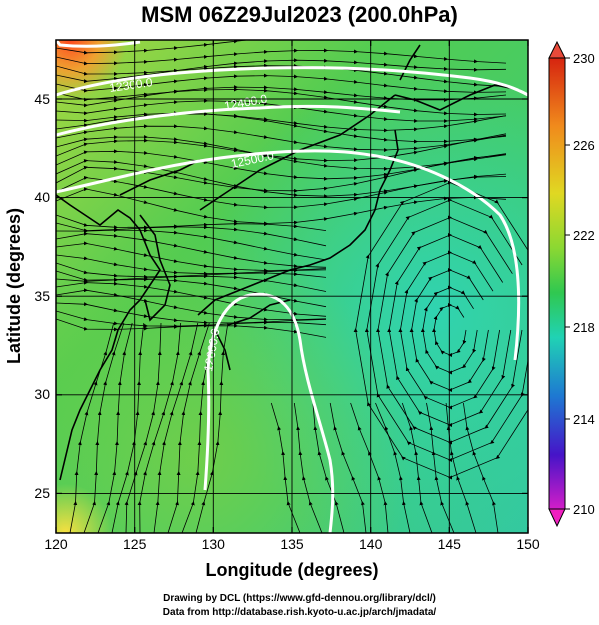 The height and width of the screenshot is (625, 599). I want to click on y-axis-label: Latitude (degrees), so click(14, 286).